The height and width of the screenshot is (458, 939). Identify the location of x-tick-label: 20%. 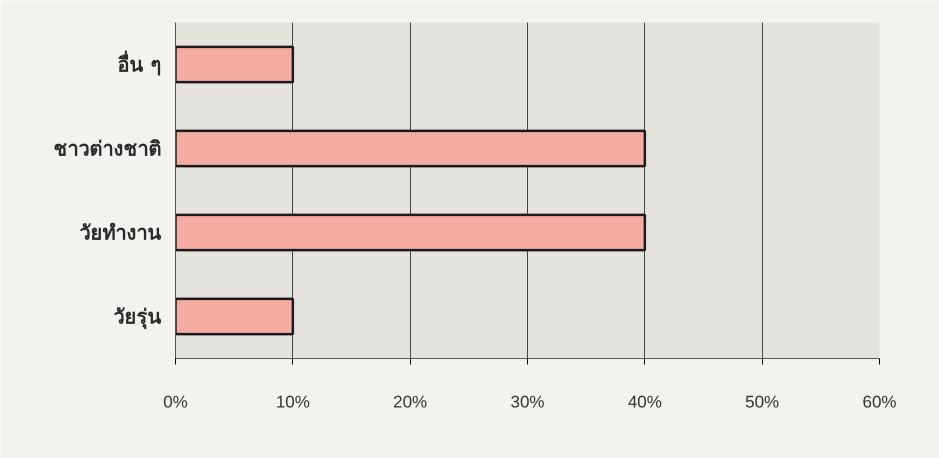
(410, 402).